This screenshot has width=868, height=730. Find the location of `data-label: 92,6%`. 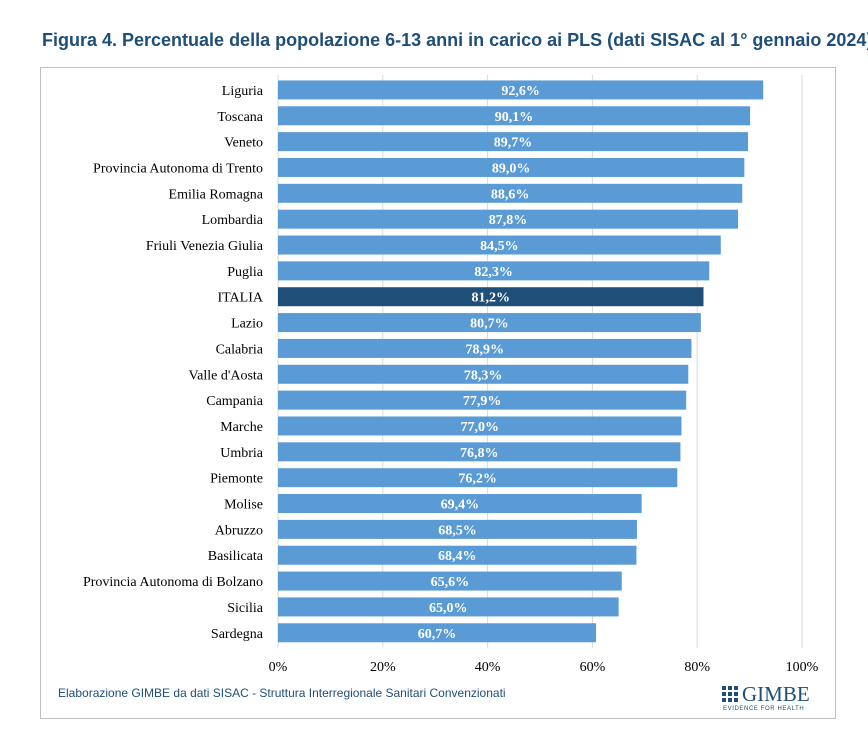

data-label: 92,6% is located at coordinates (520, 91).